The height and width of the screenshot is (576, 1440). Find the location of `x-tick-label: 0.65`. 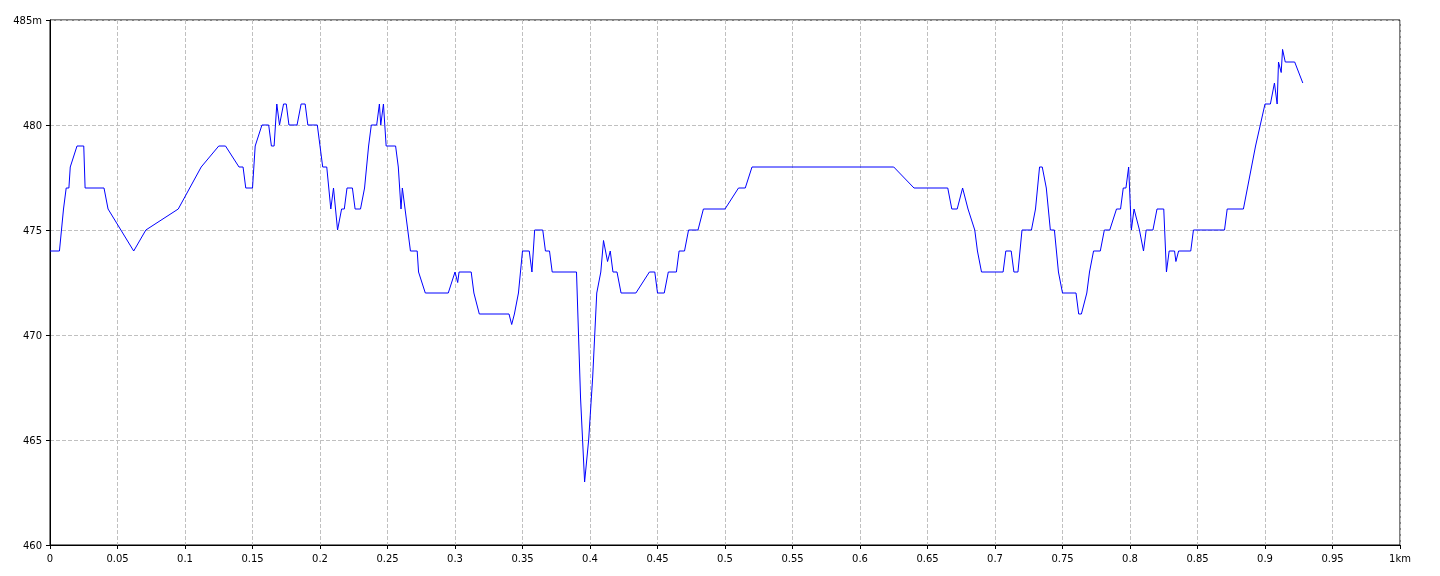

x-tick-label: 0.65 is located at coordinates (927, 558).